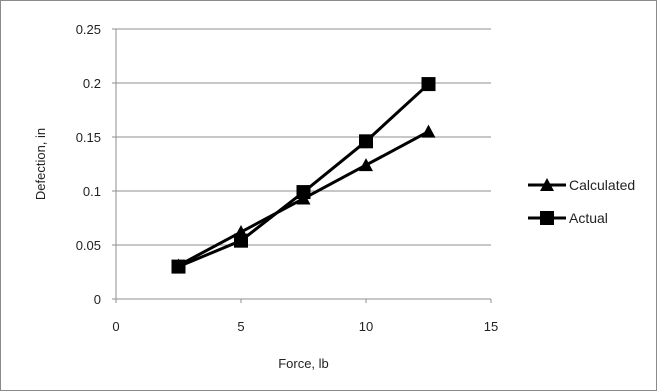 The image size is (657, 392). What do you see at coordinates (602, 185) in the screenshot?
I see `legend-label-calculated: Calculated` at bounding box center [602, 185].